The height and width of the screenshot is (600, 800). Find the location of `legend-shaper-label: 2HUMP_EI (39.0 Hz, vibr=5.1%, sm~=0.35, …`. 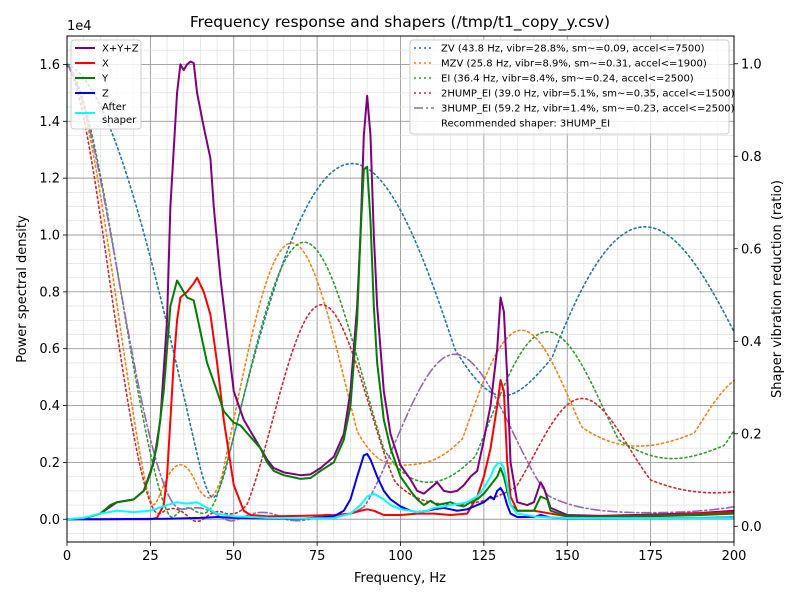

legend-shaper-label: 2HUMP_EI (39.0 Hz, vibr=5.1%, sm~=0.35, … is located at coordinates (588, 94).